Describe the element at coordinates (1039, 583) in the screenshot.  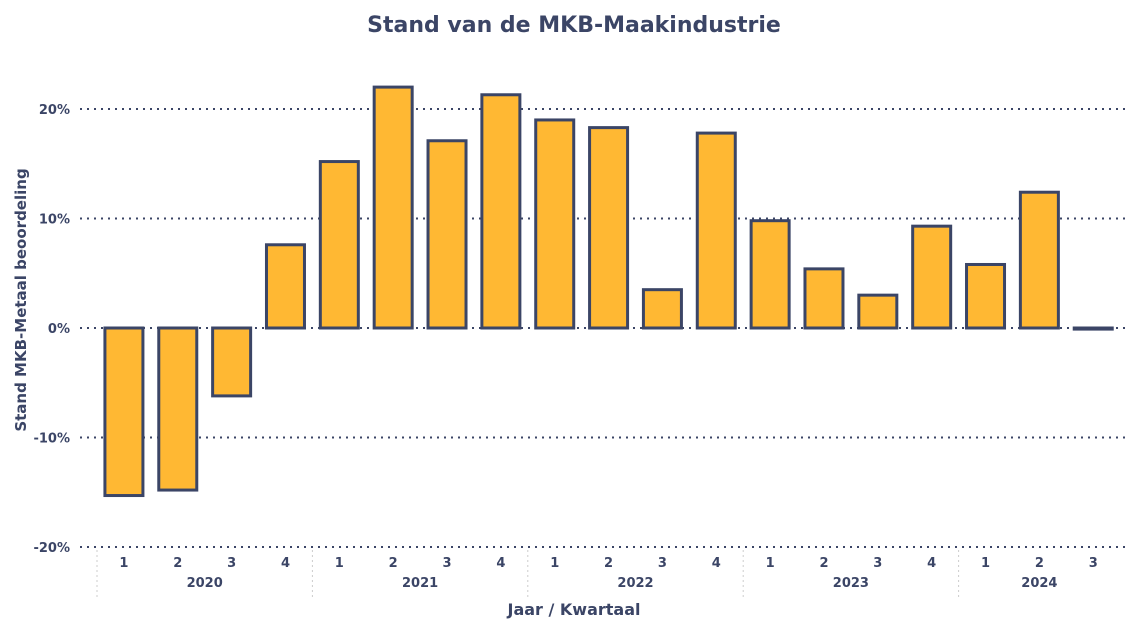
I see `year-tick-label: 2024` at that location.